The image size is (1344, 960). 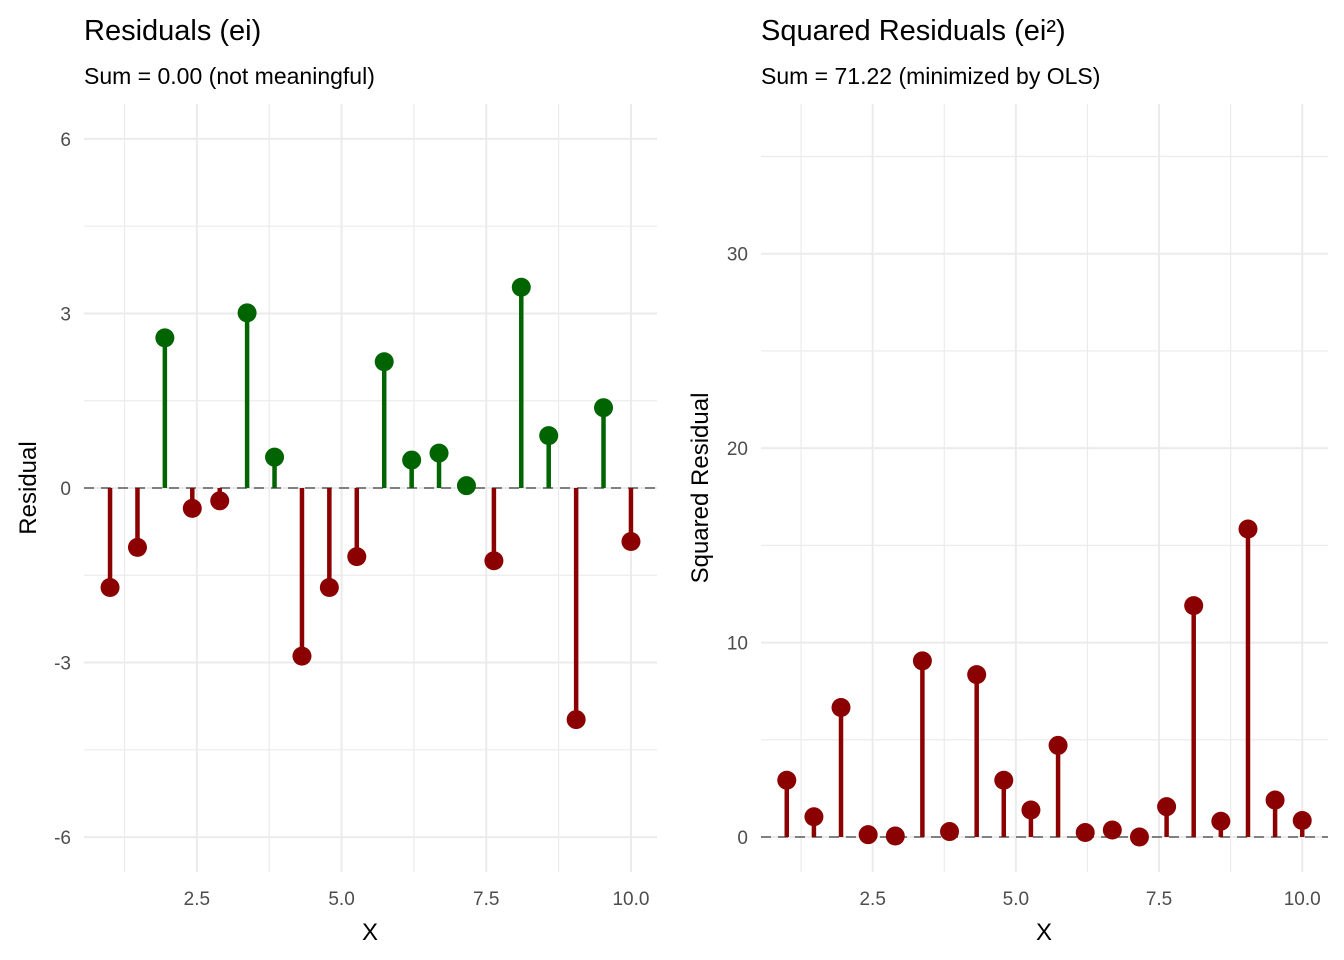 What do you see at coordinates (229, 76) in the screenshot?
I see `residuals-subtitle: Sum = 0.00 (not meaningful)` at bounding box center [229, 76].